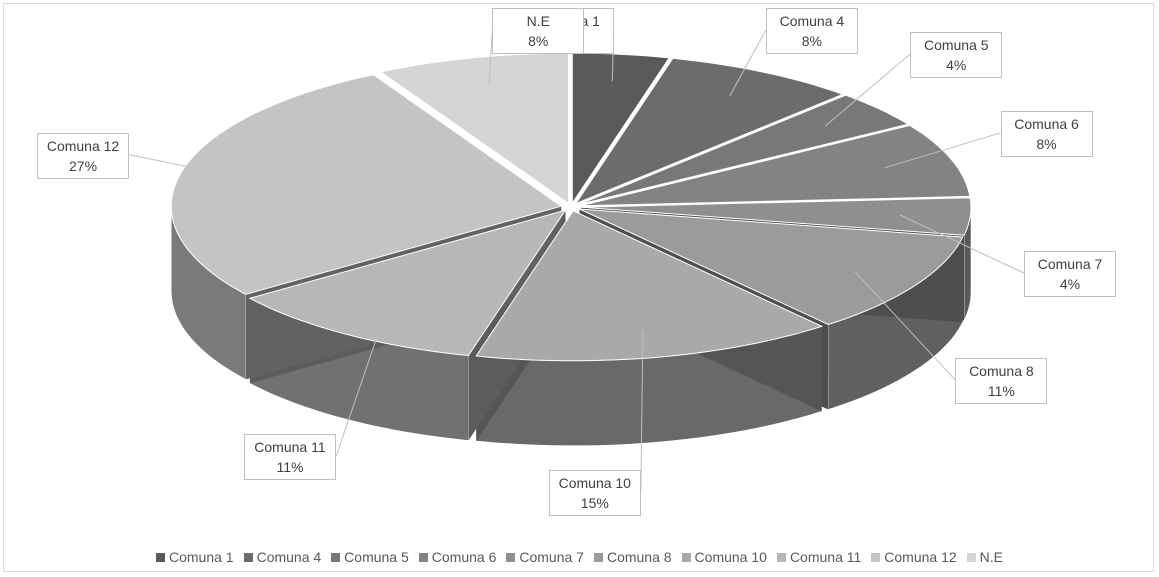  I want to click on legend-item: Comuna 4, so click(282, 557).